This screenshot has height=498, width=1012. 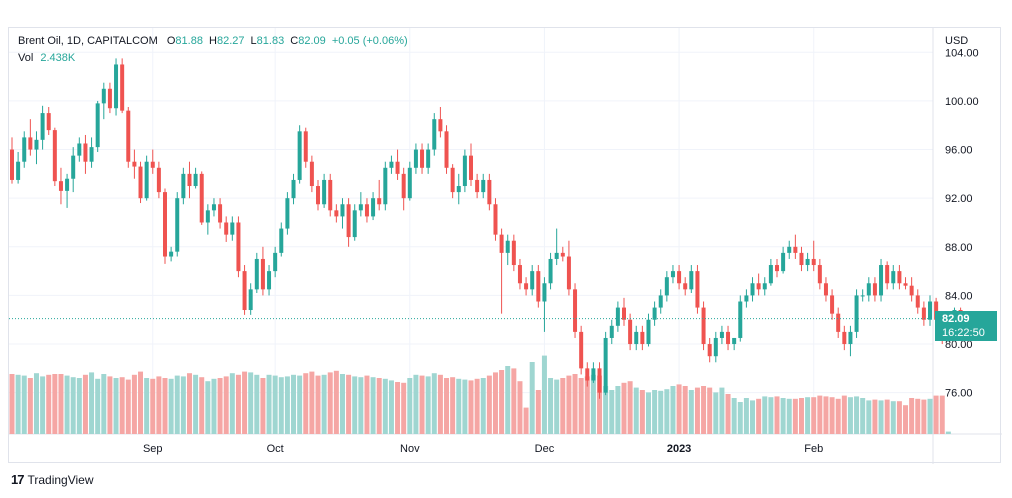 What do you see at coordinates (52, 479) in the screenshot?
I see `footer: 17 TradingView` at bounding box center [52, 479].